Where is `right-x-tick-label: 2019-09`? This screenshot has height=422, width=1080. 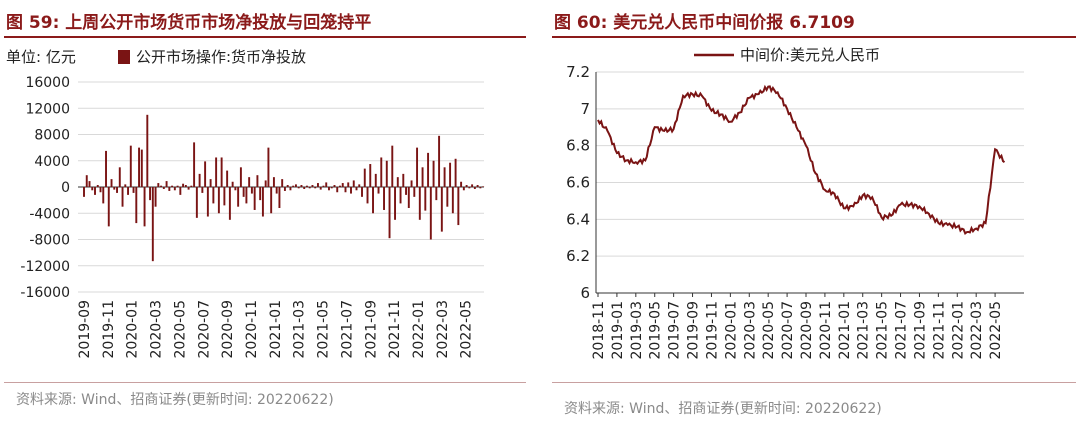
right-x-tick-label: 2019-09 is located at coordinates (694, 330).